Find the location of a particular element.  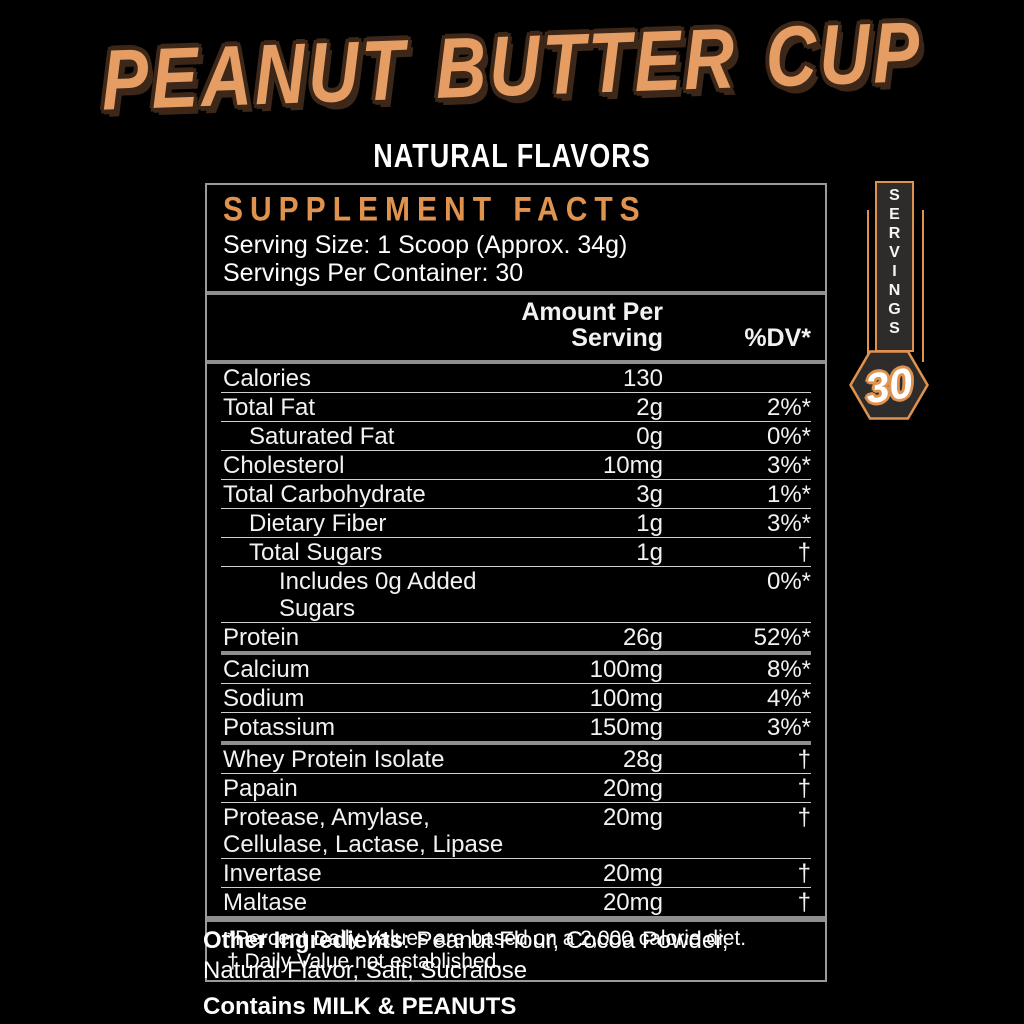

nutrient-amount: 2g is located at coordinates (649, 407).